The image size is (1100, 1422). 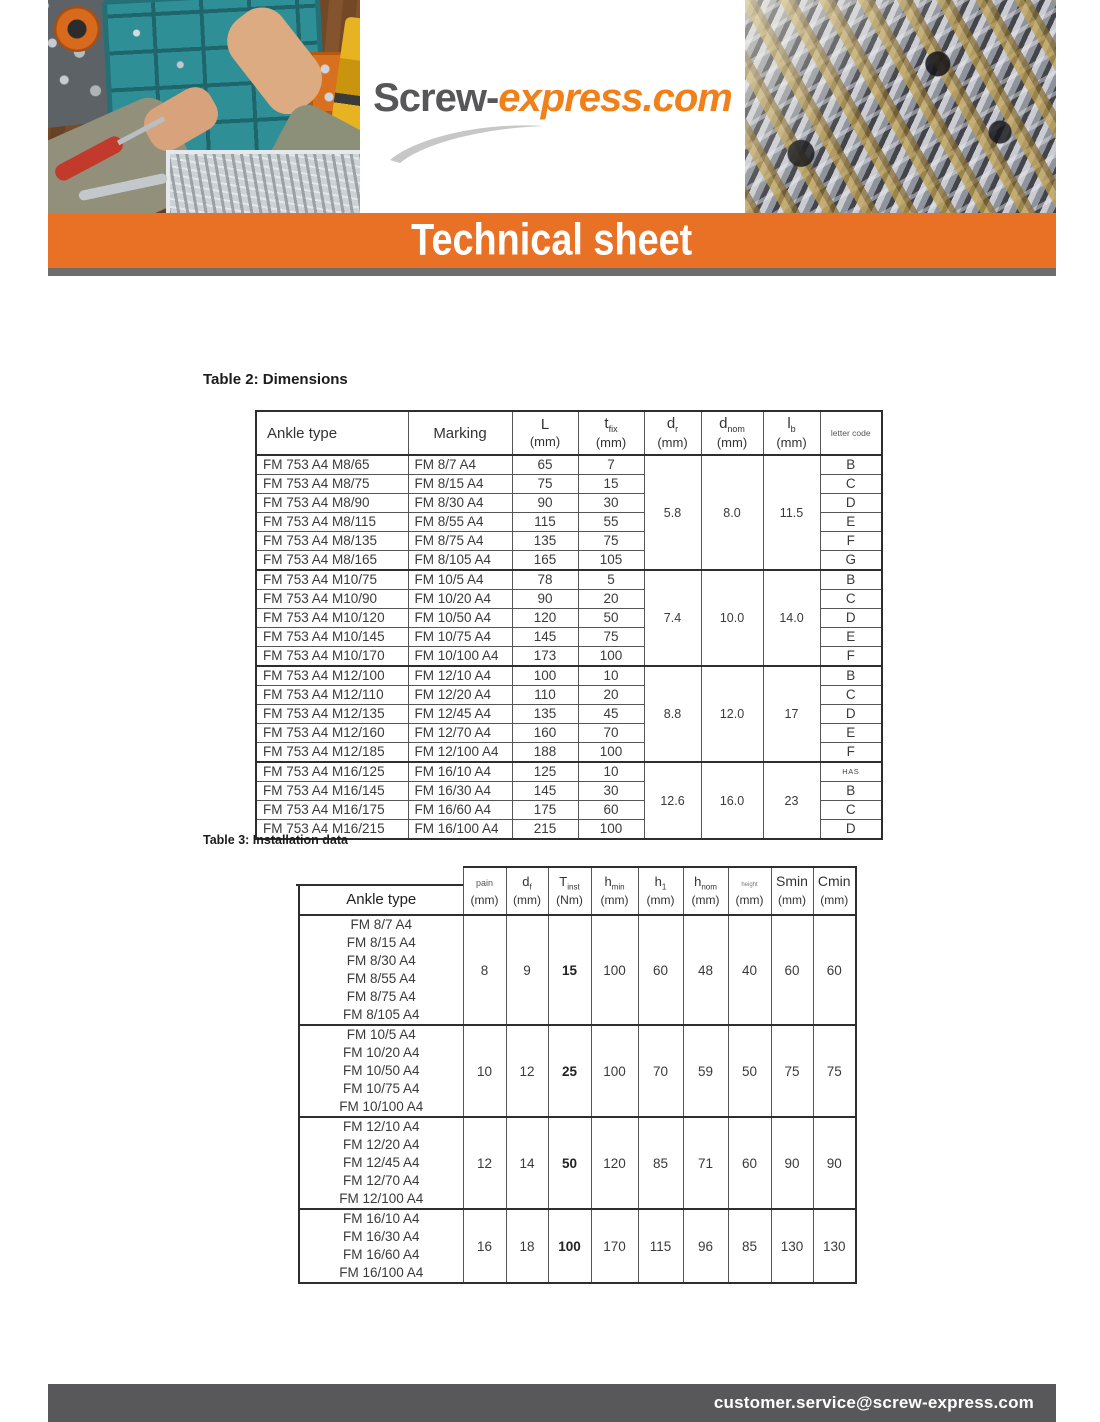 What do you see at coordinates (379, 875) in the screenshot?
I see `table3-header-stagger` at bounding box center [379, 875].